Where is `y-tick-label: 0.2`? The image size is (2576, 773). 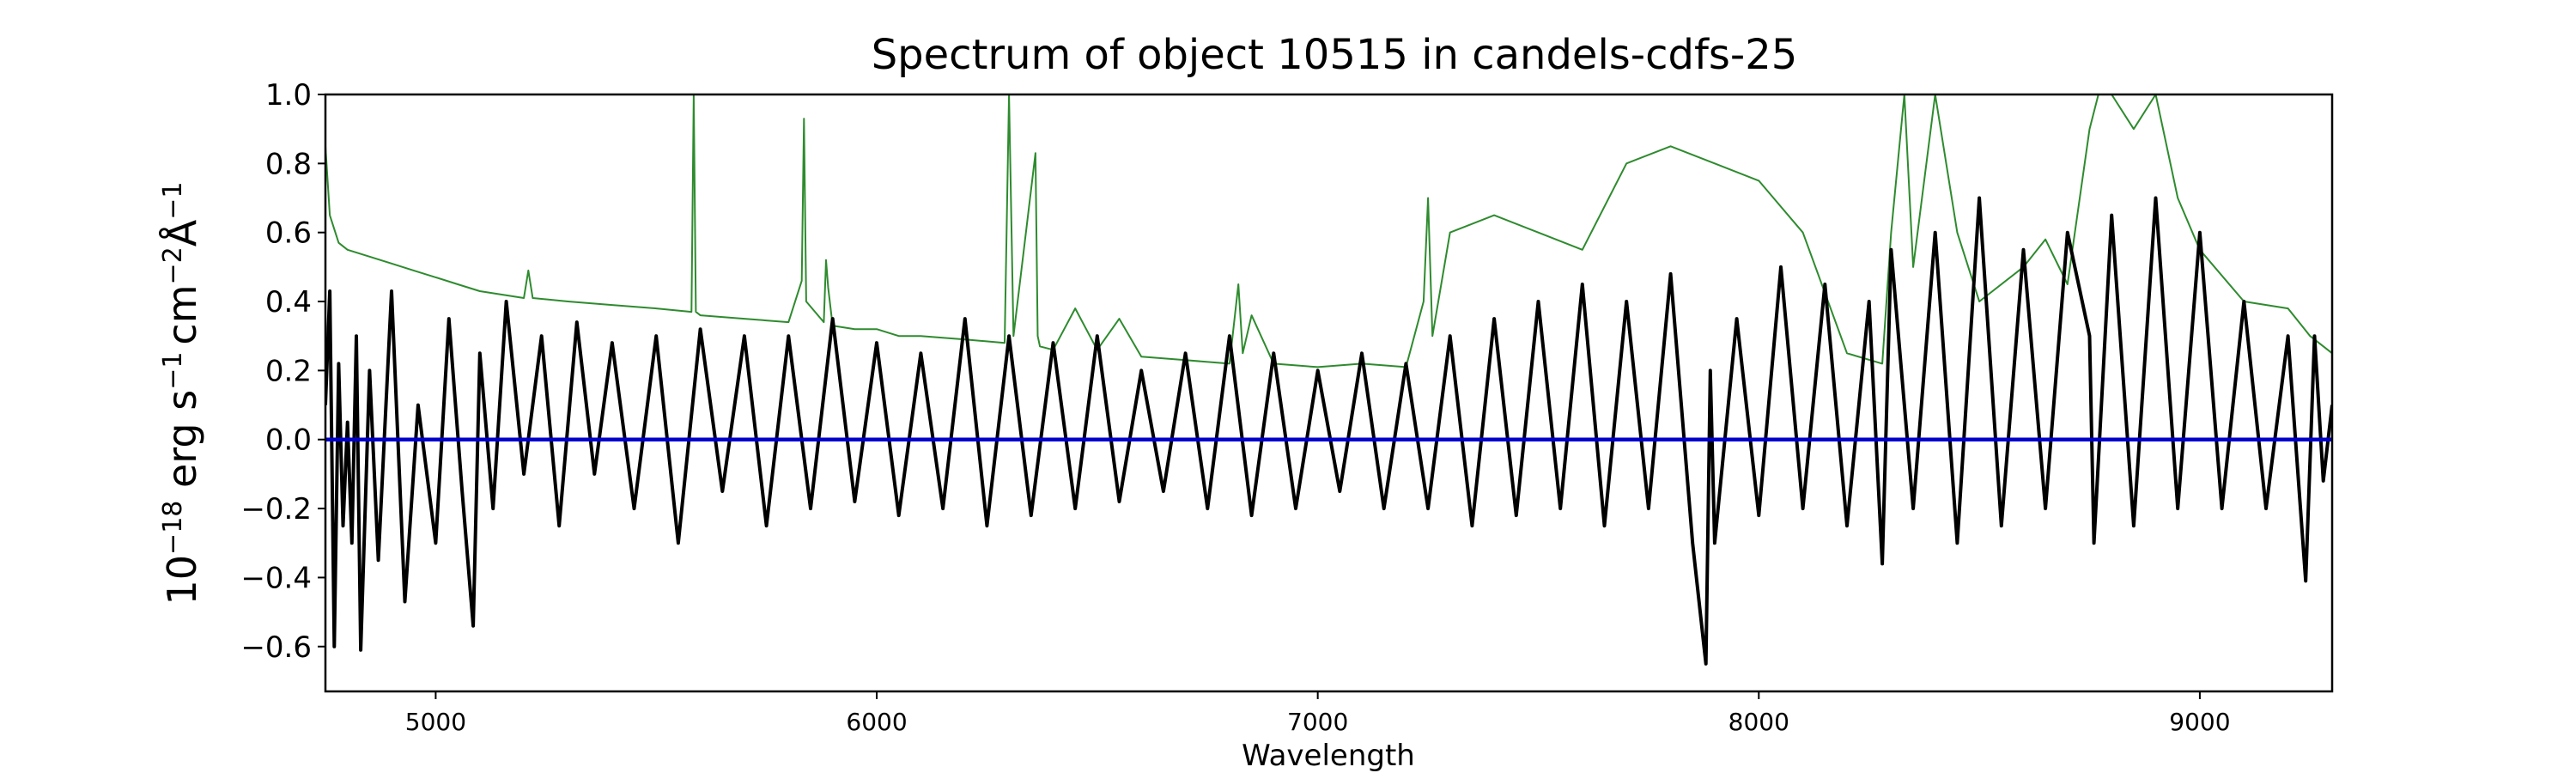
y-tick-label: 0.2 is located at coordinates (289, 371).